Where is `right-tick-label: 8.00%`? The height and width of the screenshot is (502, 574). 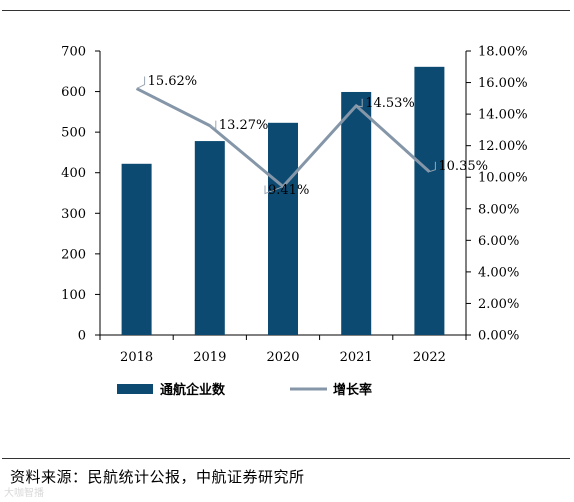
right-tick-label: 8.00% is located at coordinates (498, 209).